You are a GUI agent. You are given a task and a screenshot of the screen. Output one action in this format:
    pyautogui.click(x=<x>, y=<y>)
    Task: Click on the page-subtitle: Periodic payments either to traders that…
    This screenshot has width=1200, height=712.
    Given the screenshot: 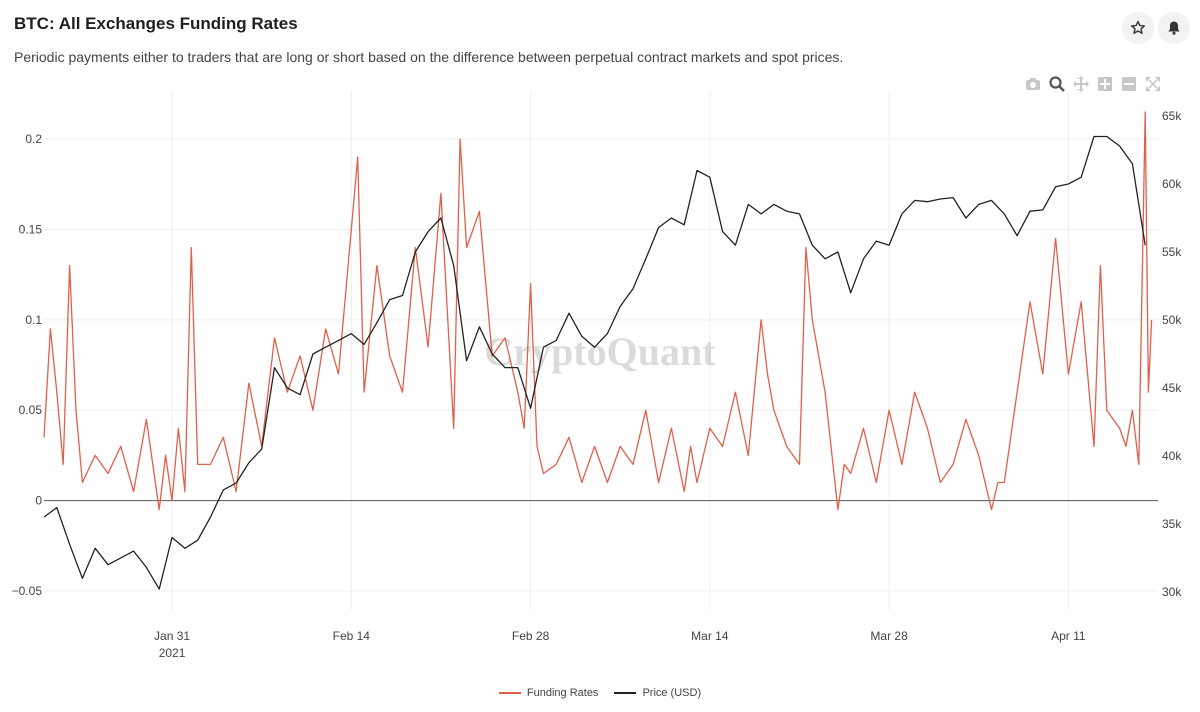 What is the action you would take?
    pyautogui.click(x=429, y=57)
    